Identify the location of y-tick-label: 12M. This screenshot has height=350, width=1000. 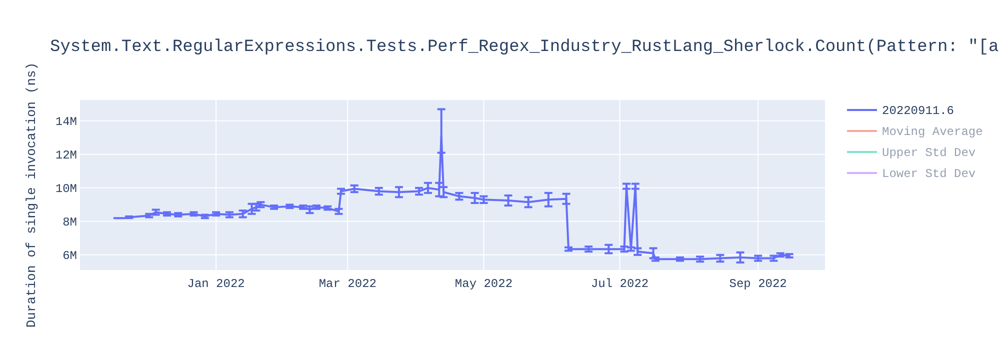
(66, 155).